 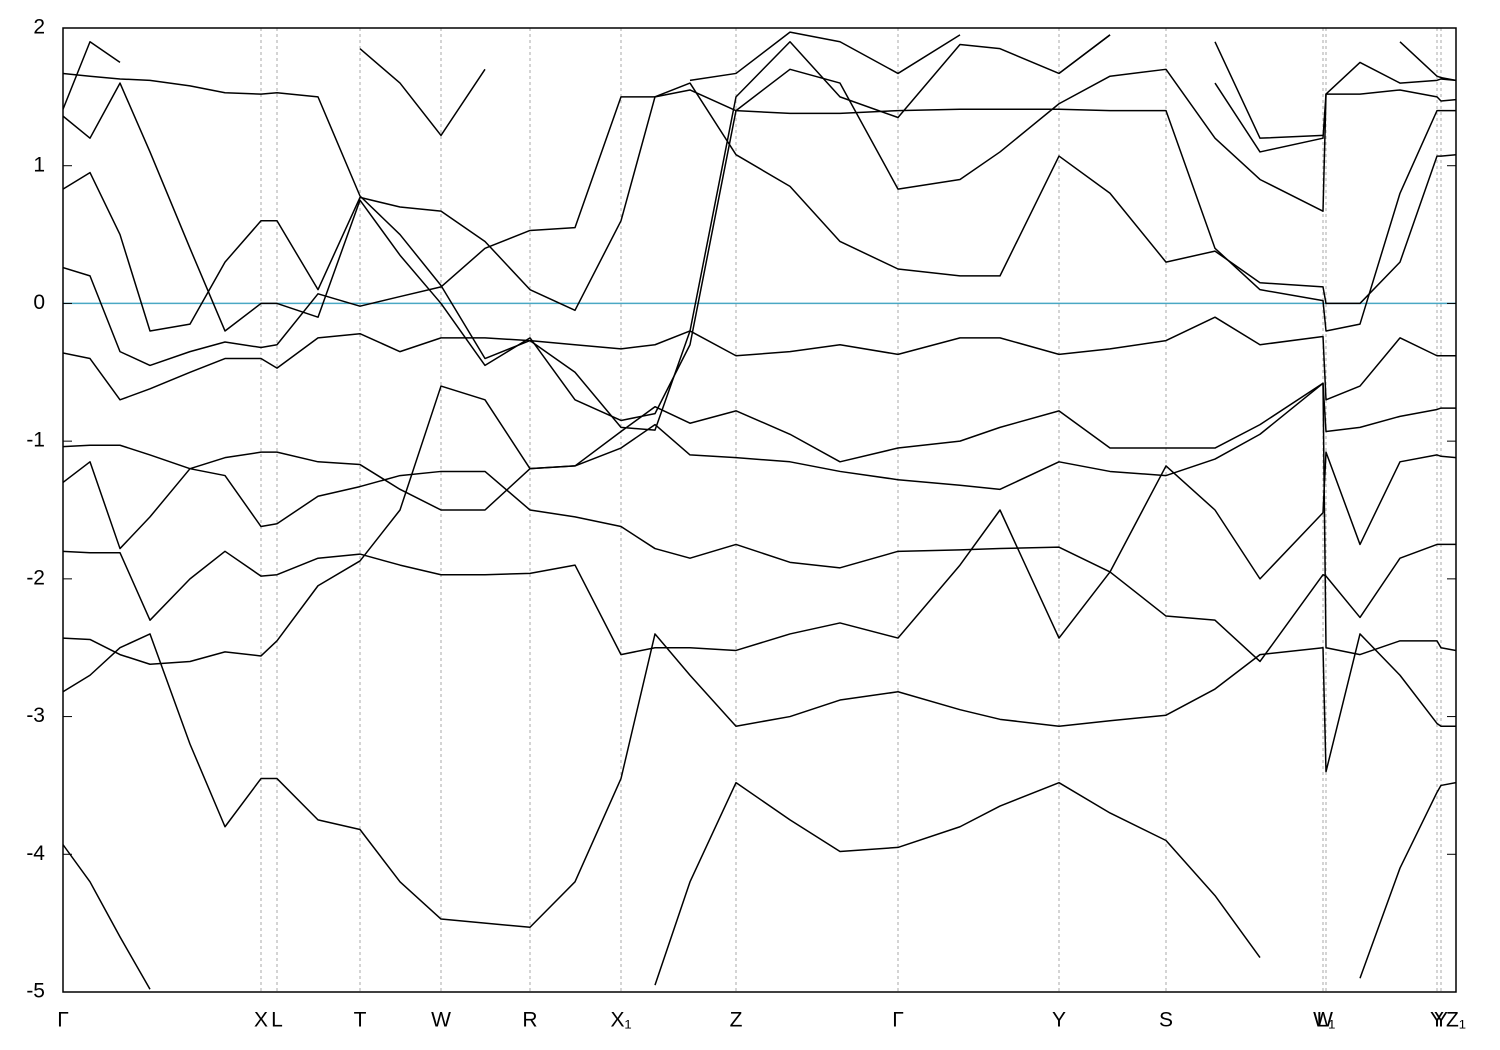 I want to click on x-tick-label: X₁, so click(x=620, y=1020).